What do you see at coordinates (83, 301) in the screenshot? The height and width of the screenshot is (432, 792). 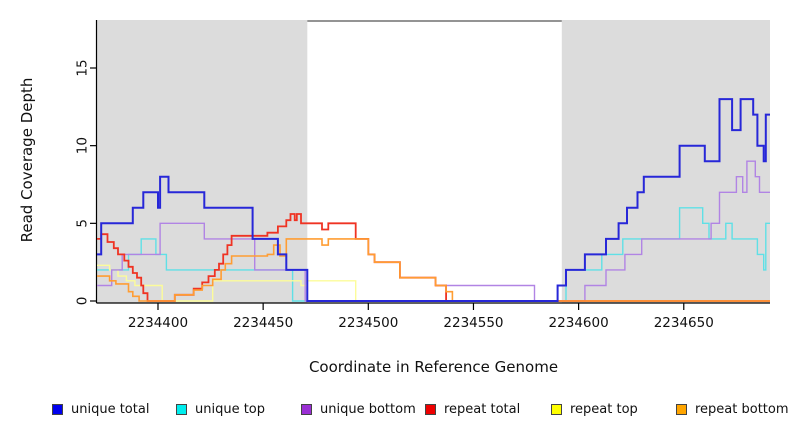 I see `y-tick-label: 0` at bounding box center [83, 301].